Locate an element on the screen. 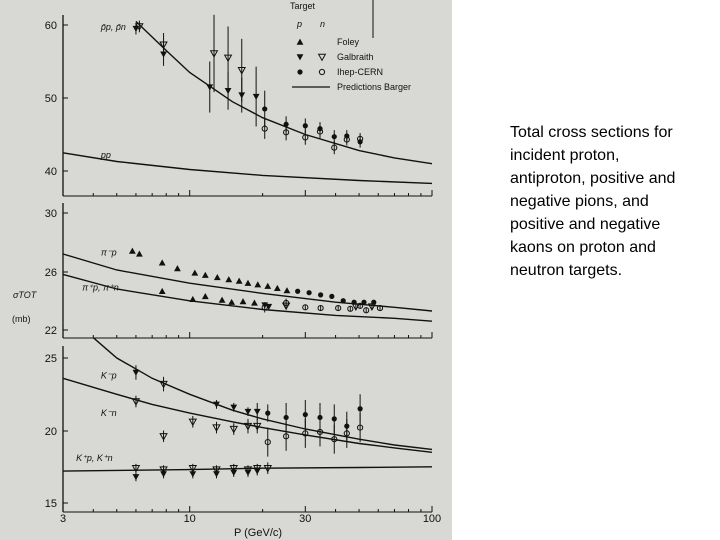  legend-entry-label: Ihep-CERN is located at coordinates (360, 72).